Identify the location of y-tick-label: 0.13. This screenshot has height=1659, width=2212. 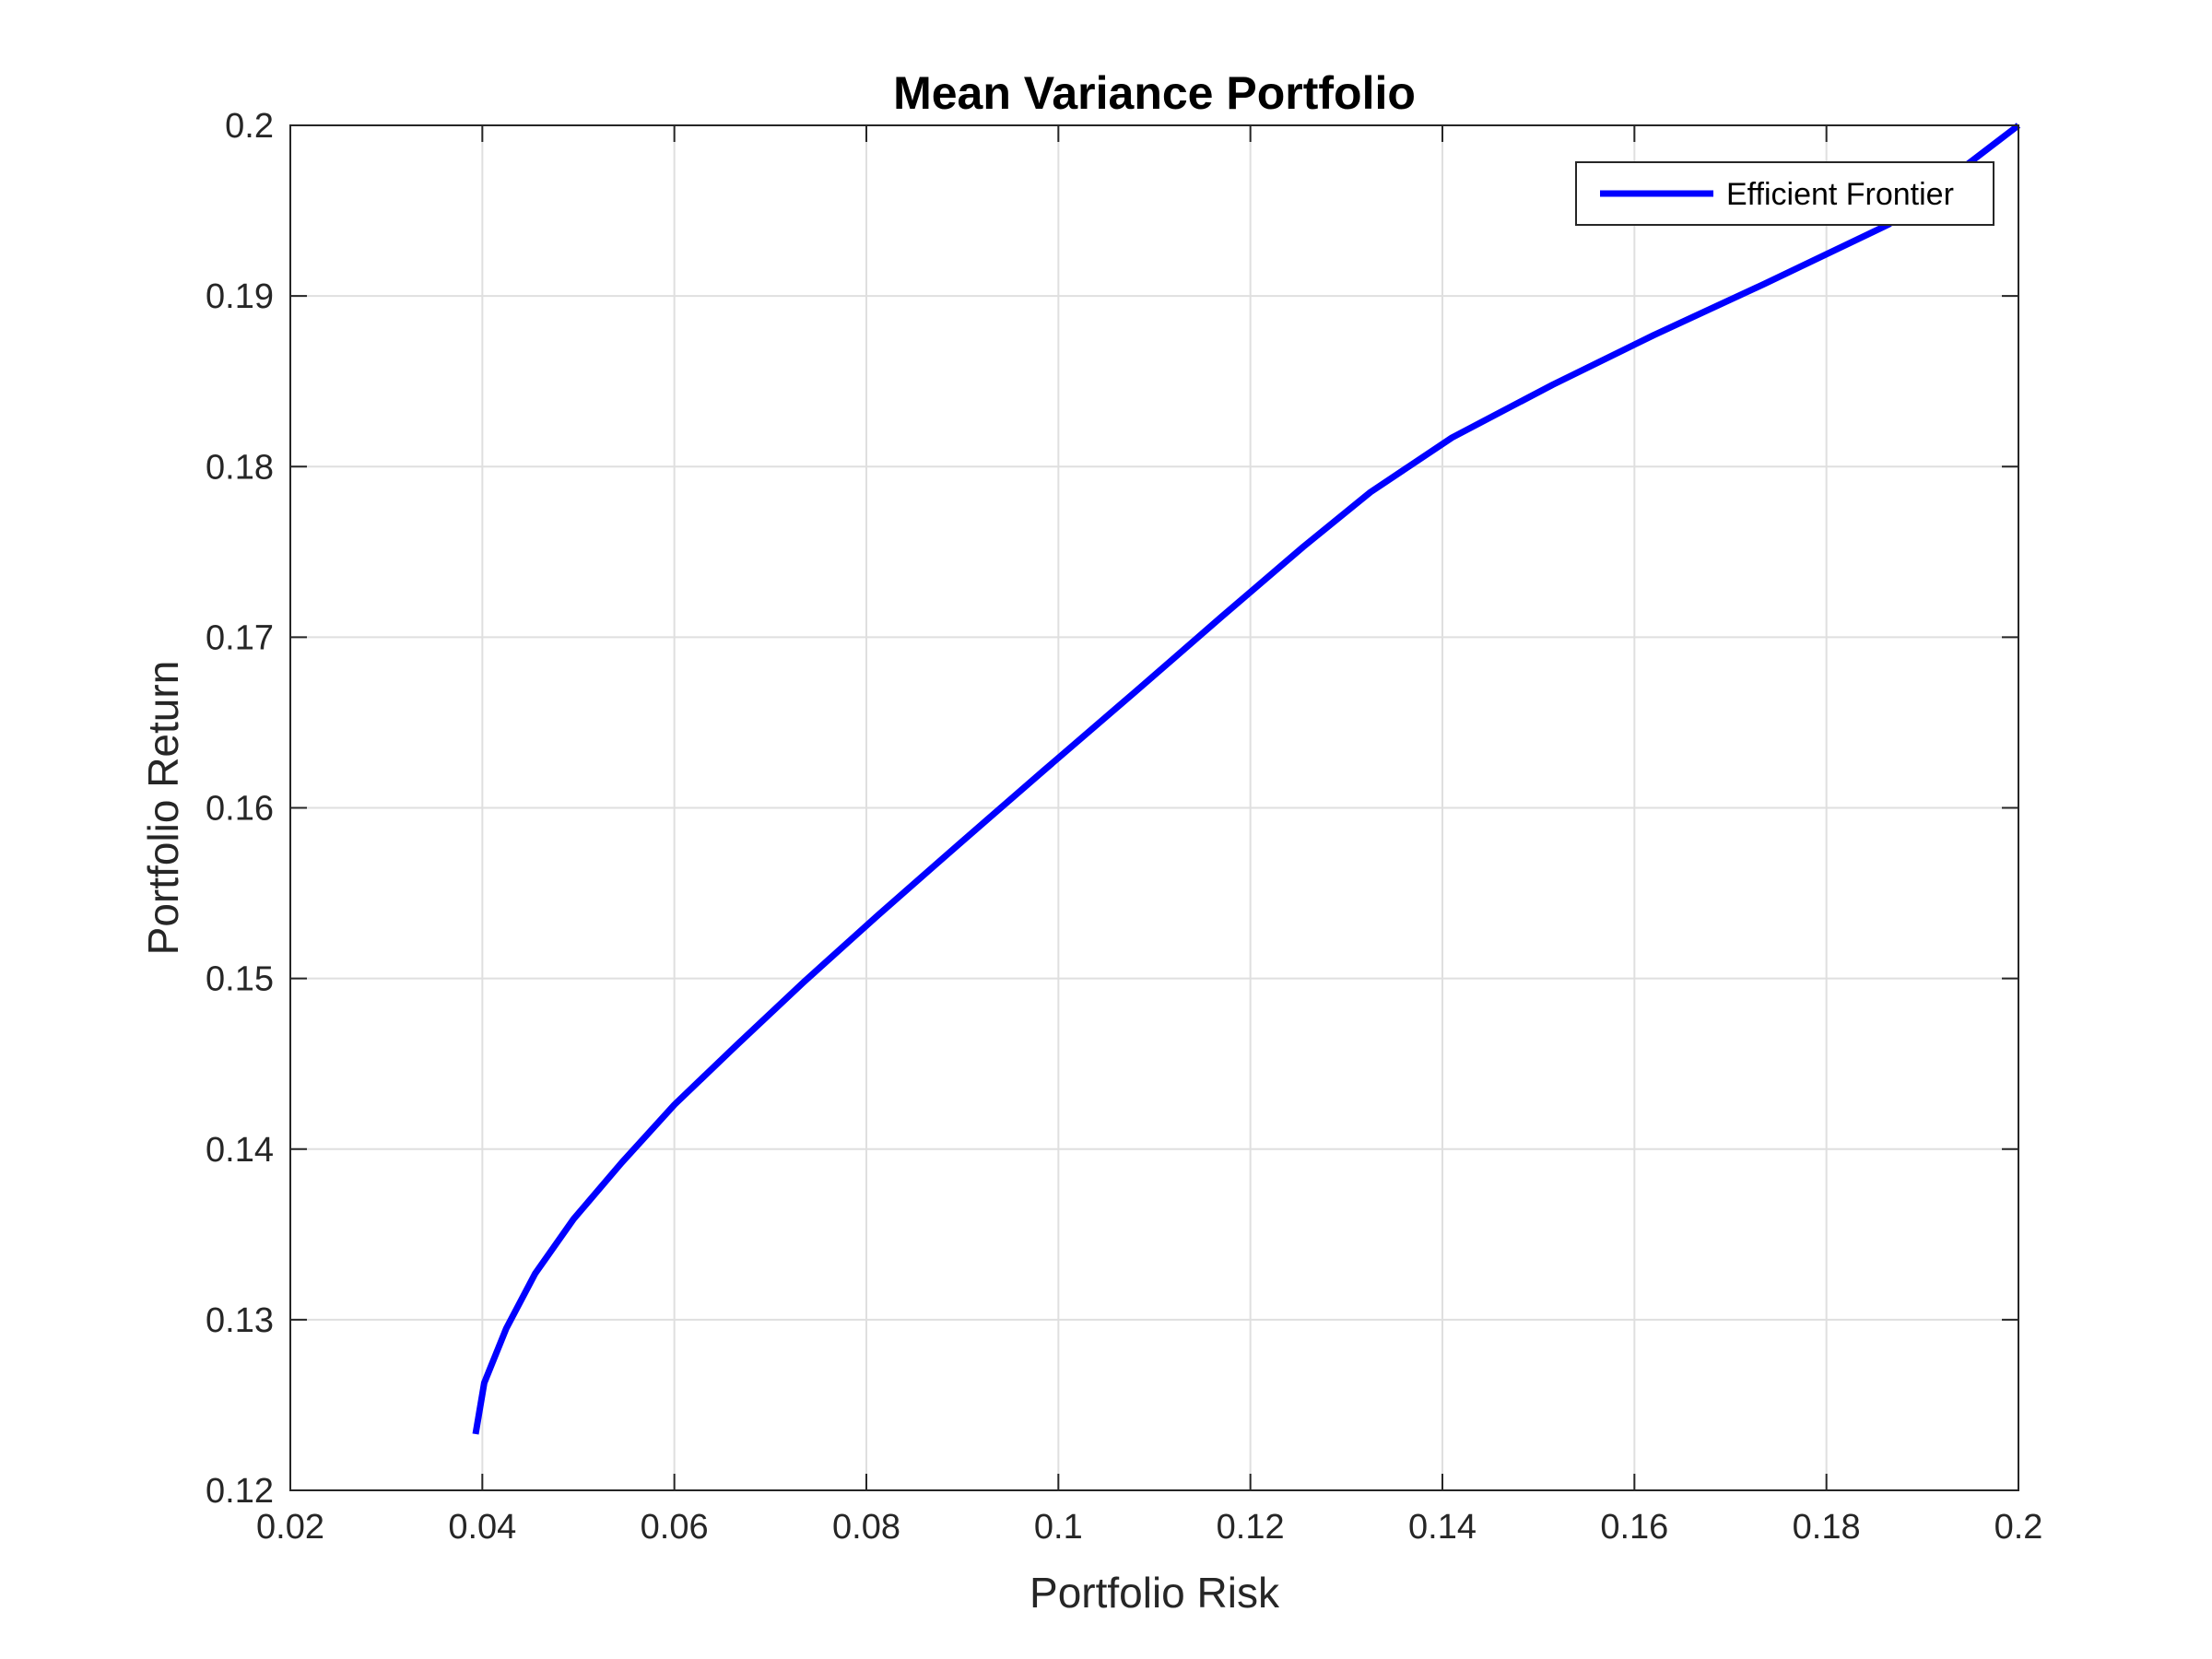
(240, 1320).